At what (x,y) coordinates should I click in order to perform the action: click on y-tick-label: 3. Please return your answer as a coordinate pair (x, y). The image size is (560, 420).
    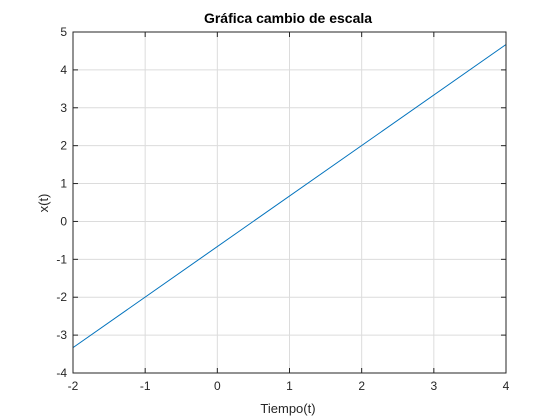
    Looking at the image, I should click on (63, 108).